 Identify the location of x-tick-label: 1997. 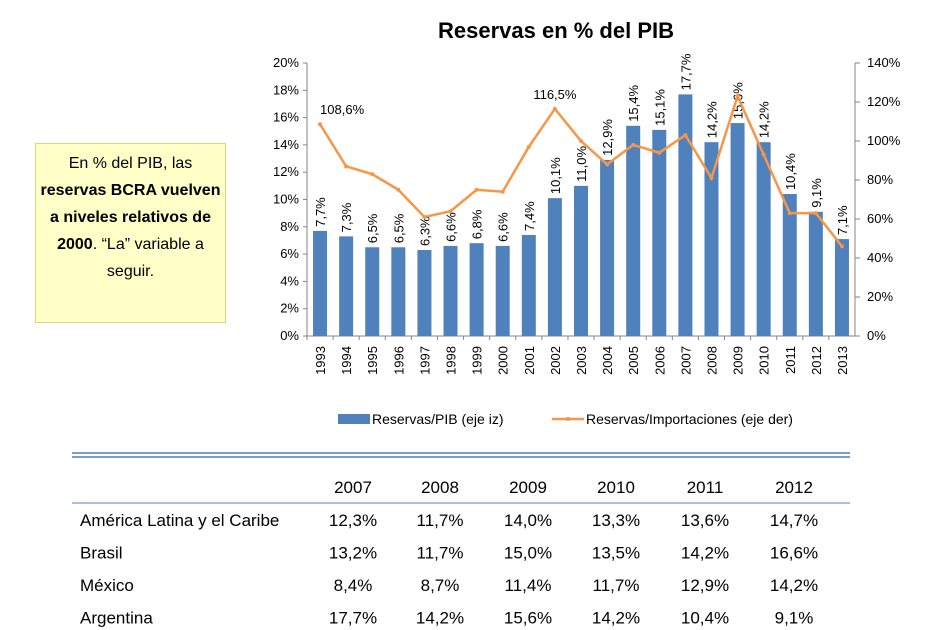
(424, 360).